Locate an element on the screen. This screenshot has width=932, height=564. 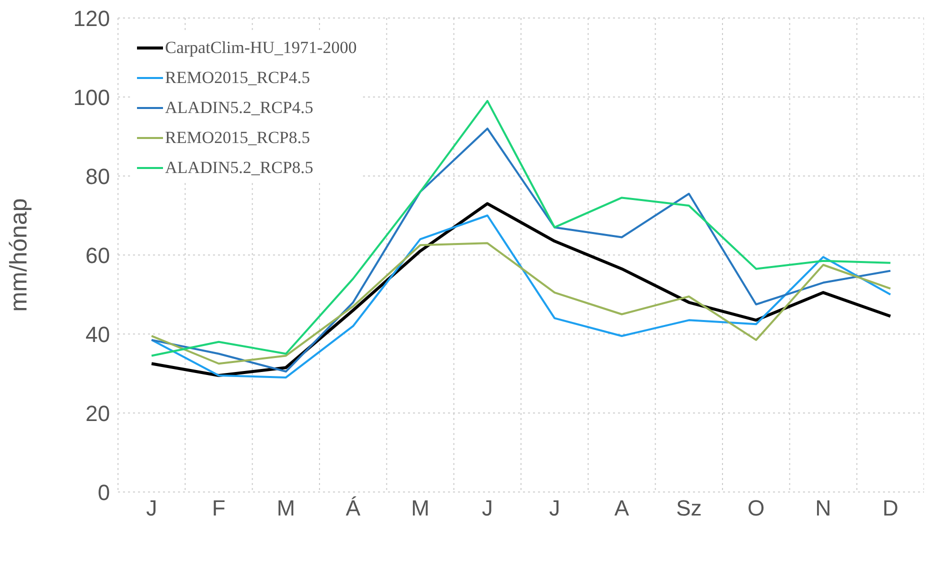
legend-label: ALADIN5.2_RCP8.5 is located at coordinates (239, 168).